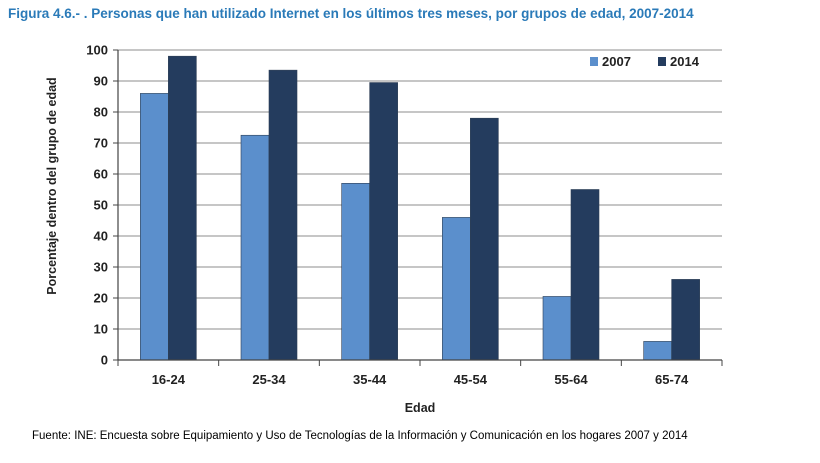 This screenshot has width=820, height=463. Describe the element at coordinates (370, 379) in the screenshot. I see `x-tick-label: 35-44` at that location.